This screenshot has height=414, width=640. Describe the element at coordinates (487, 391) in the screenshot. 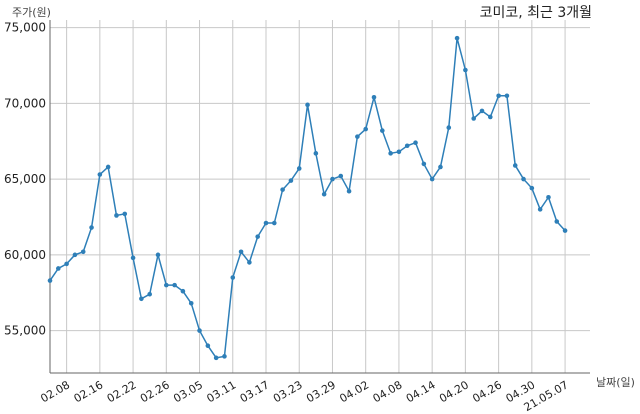

I see `x-tick-label: 04.26` at that location.